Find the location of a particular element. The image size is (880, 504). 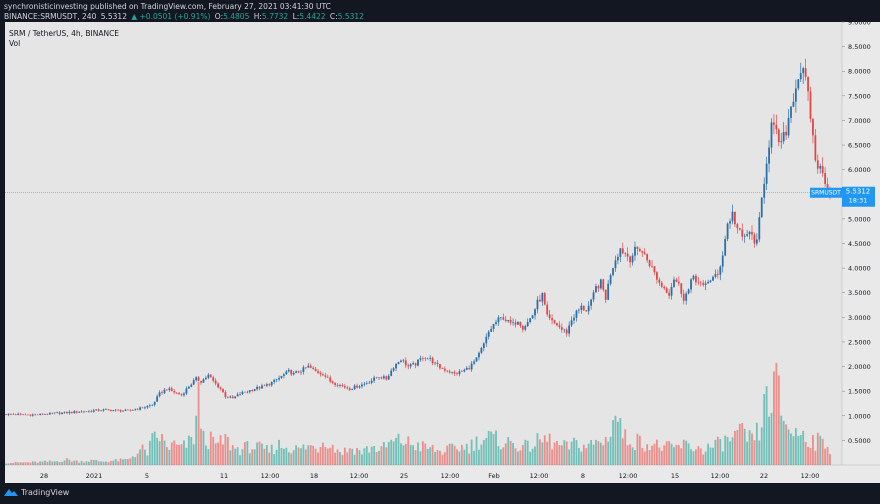

price-axis is located at coordinates (861, 243).